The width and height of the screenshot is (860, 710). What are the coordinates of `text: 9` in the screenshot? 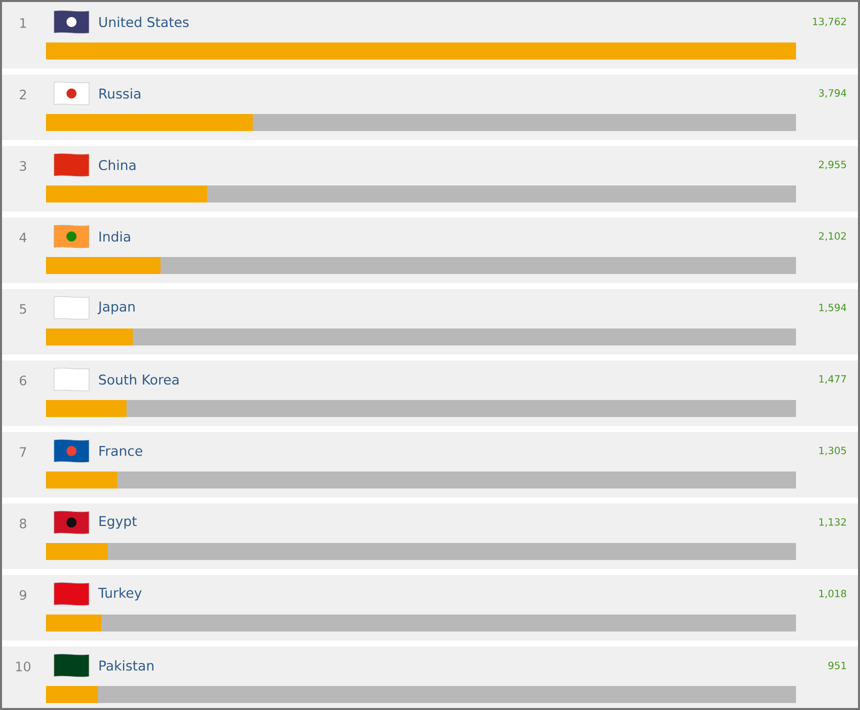 It's located at (23, 595).